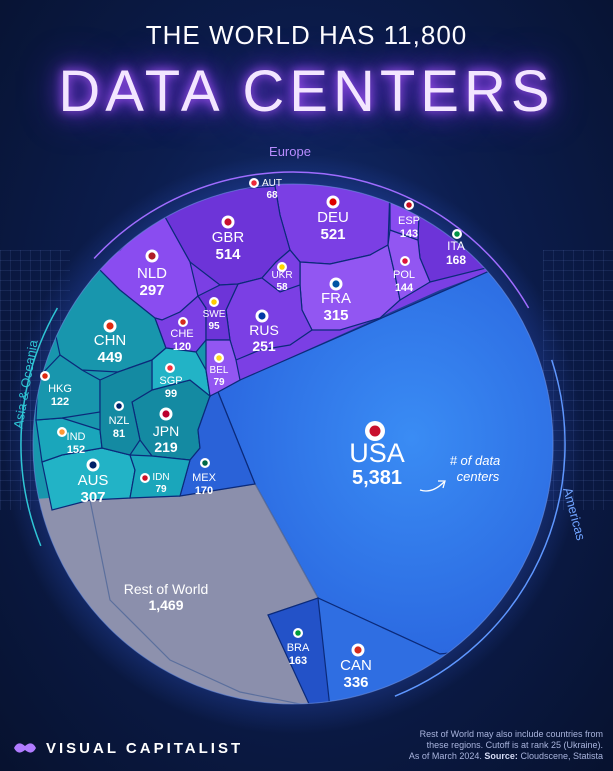  I want to click on cell-label-idn: IDN, so click(160, 477).